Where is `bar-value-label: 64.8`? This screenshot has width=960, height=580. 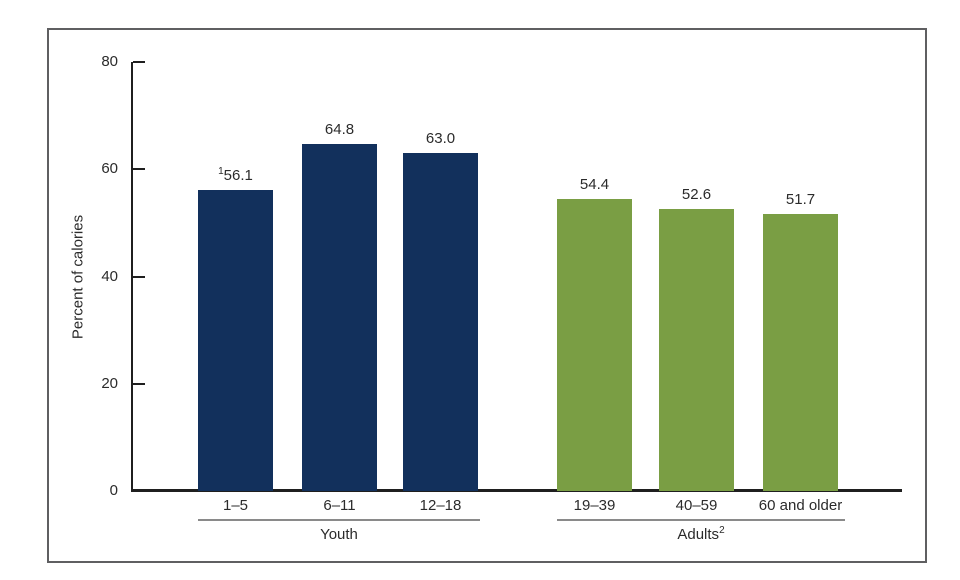 bar-value-label: 64.8 is located at coordinates (339, 129).